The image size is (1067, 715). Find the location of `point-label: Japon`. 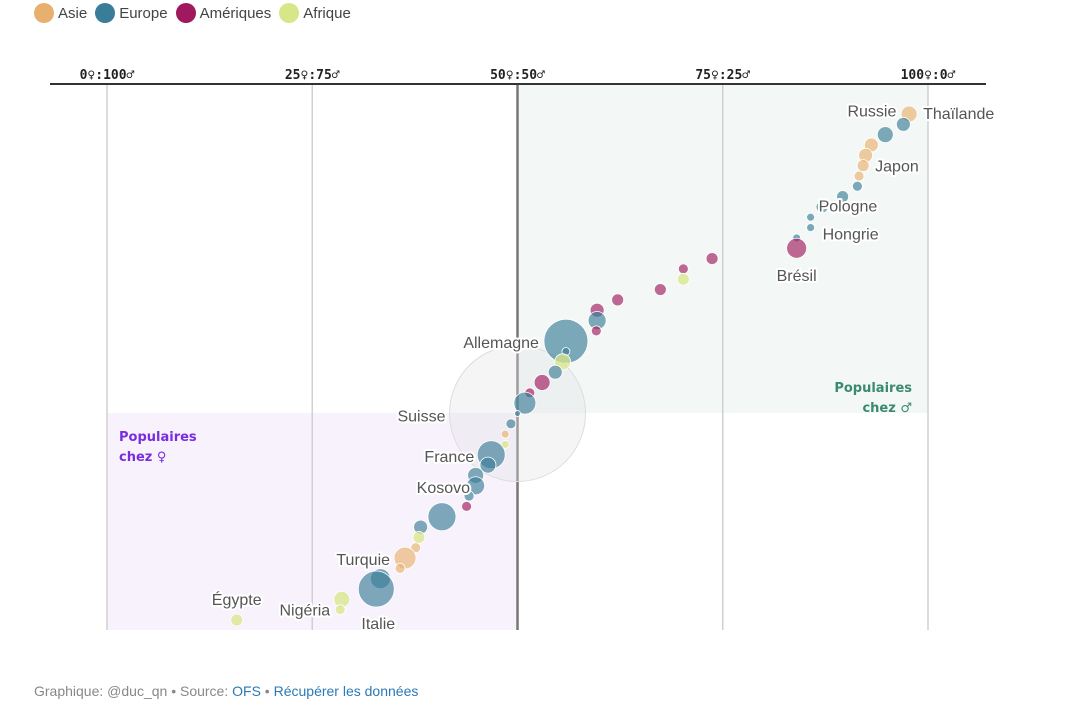

point-label: Japon is located at coordinates (897, 167).